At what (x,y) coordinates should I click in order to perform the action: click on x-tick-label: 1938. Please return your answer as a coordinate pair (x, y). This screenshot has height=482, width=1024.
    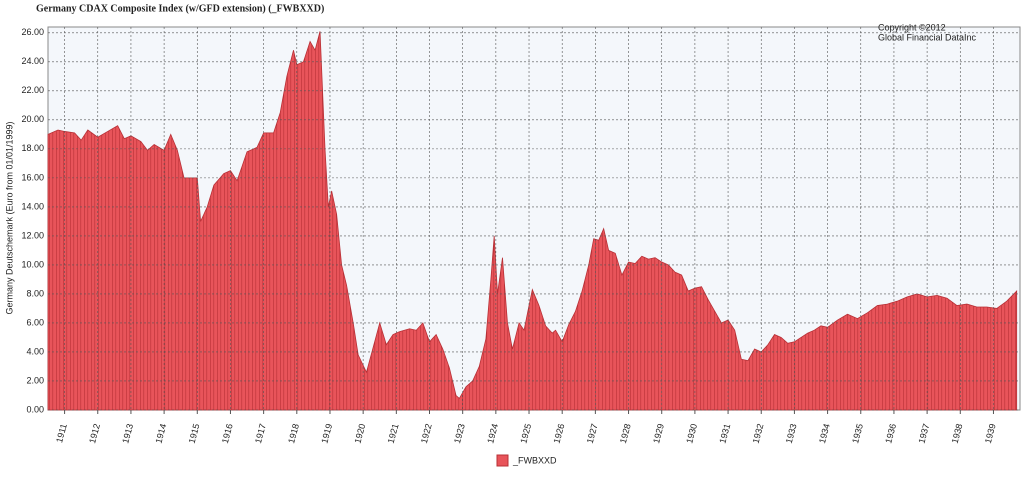
    Looking at the image, I should click on (957, 434).